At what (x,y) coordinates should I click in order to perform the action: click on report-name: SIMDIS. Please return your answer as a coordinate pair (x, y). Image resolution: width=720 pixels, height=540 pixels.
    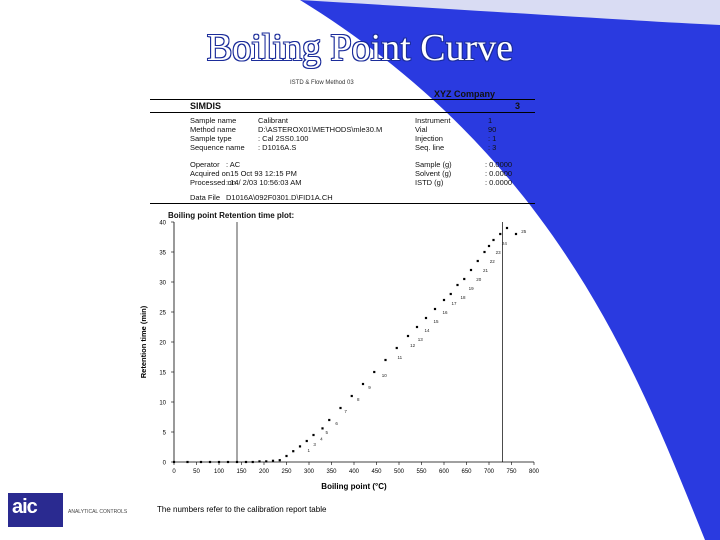
    Looking at the image, I should click on (206, 106).